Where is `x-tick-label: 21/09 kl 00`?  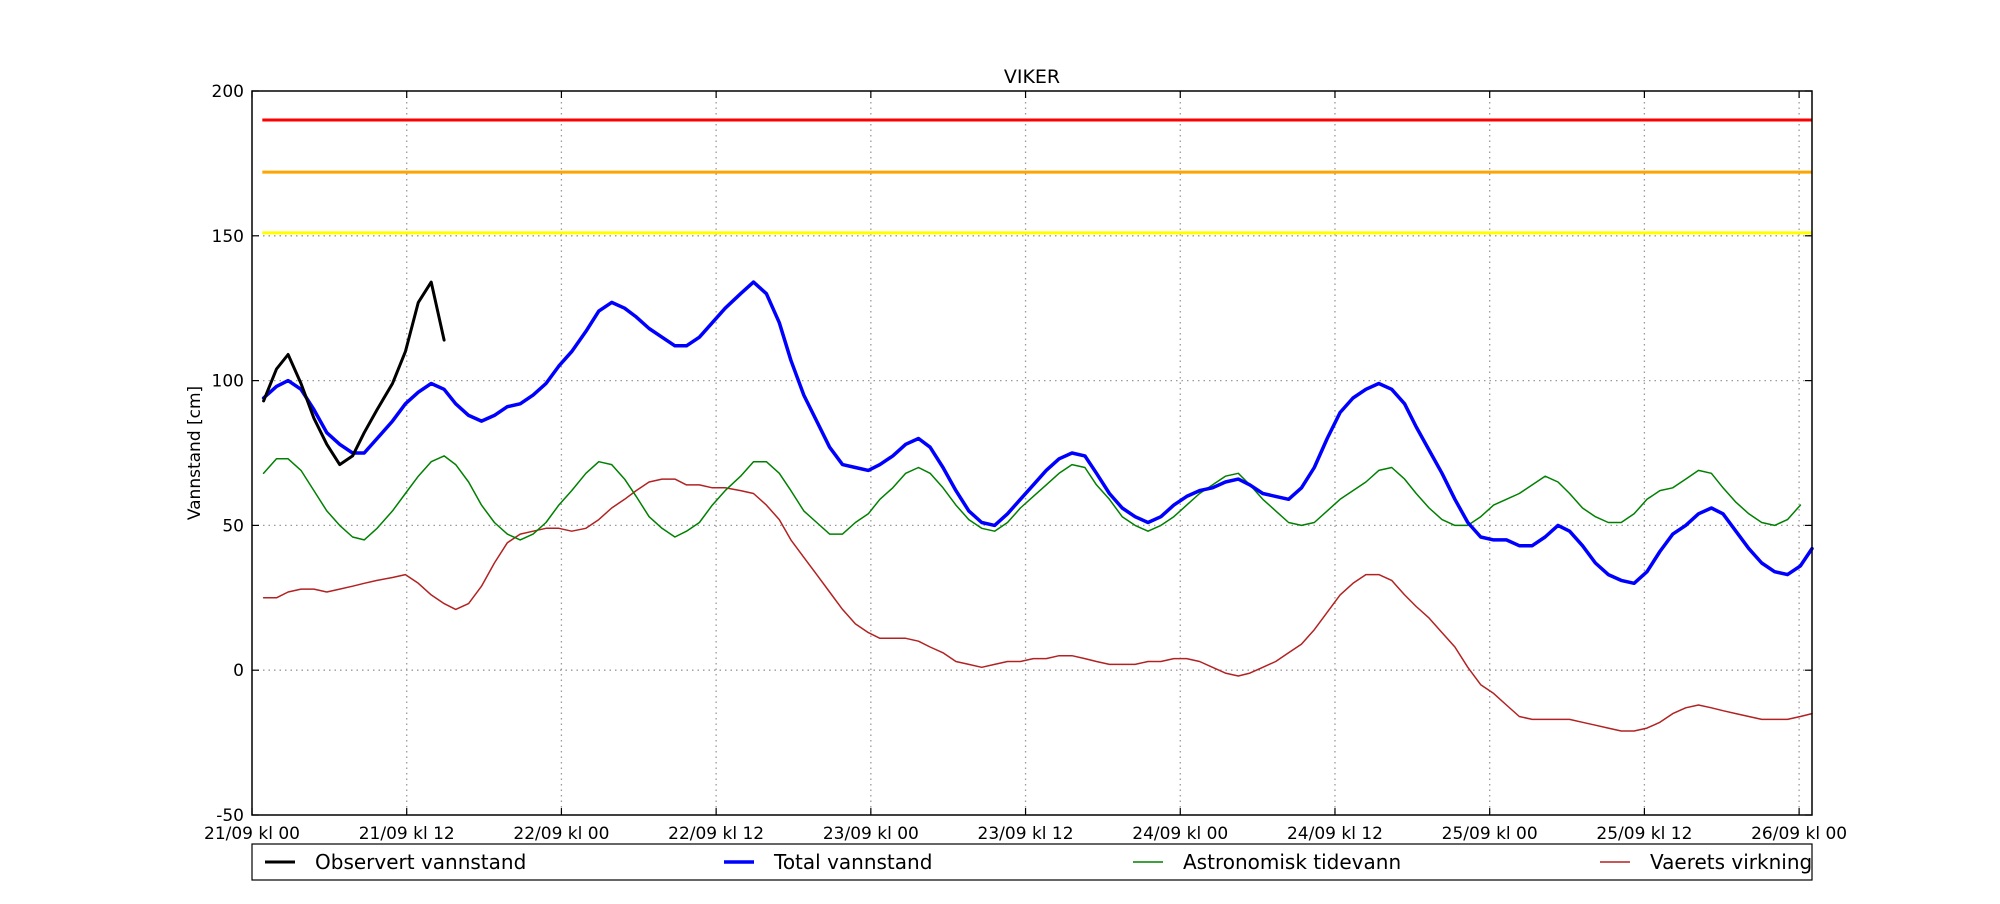
x-tick-label: 21/09 kl 00 is located at coordinates (252, 834).